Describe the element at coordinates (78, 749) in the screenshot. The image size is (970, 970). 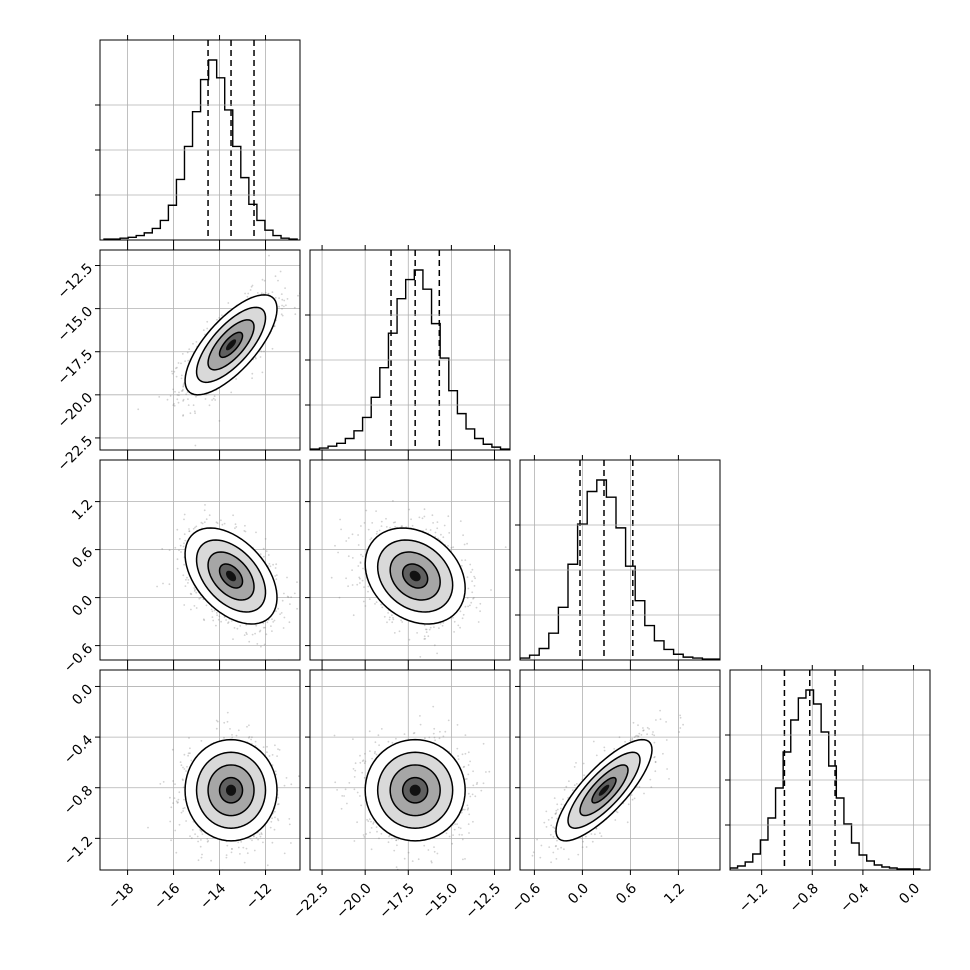
I see `y-tick-label-3-2: −0.4` at that location.